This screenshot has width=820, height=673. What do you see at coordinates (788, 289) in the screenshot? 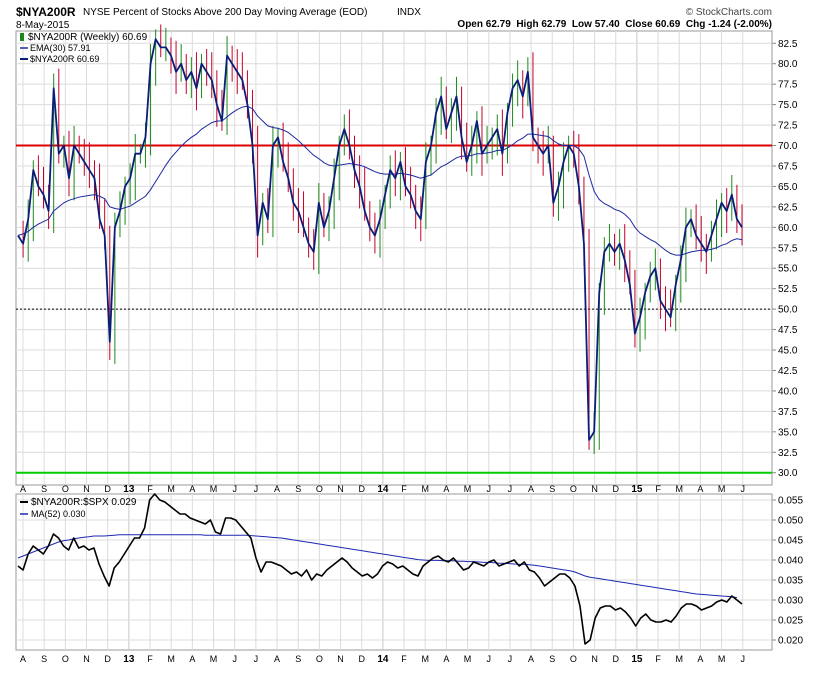
I see `y-tick-label: 52.5` at bounding box center [788, 289].